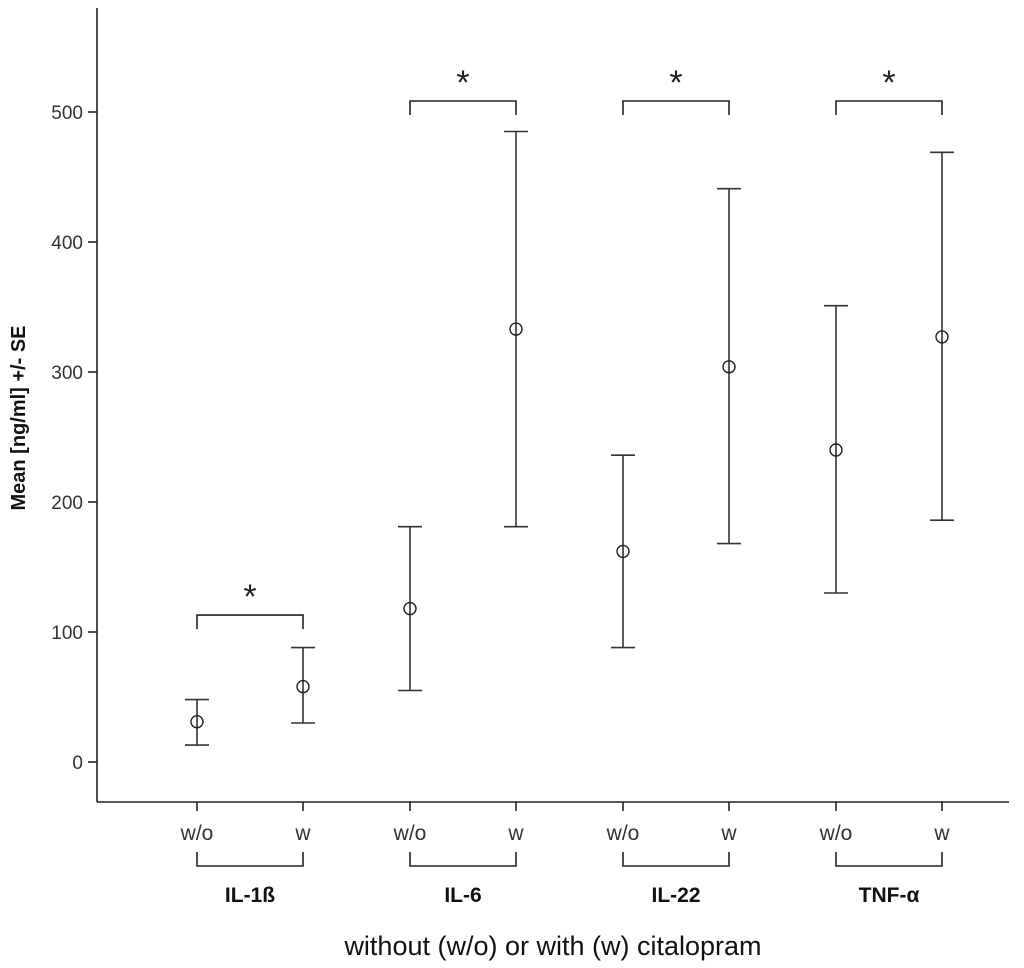 This screenshot has height=968, width=1024. What do you see at coordinates (77, 763) in the screenshot?
I see `y-tick-label: 0` at bounding box center [77, 763].